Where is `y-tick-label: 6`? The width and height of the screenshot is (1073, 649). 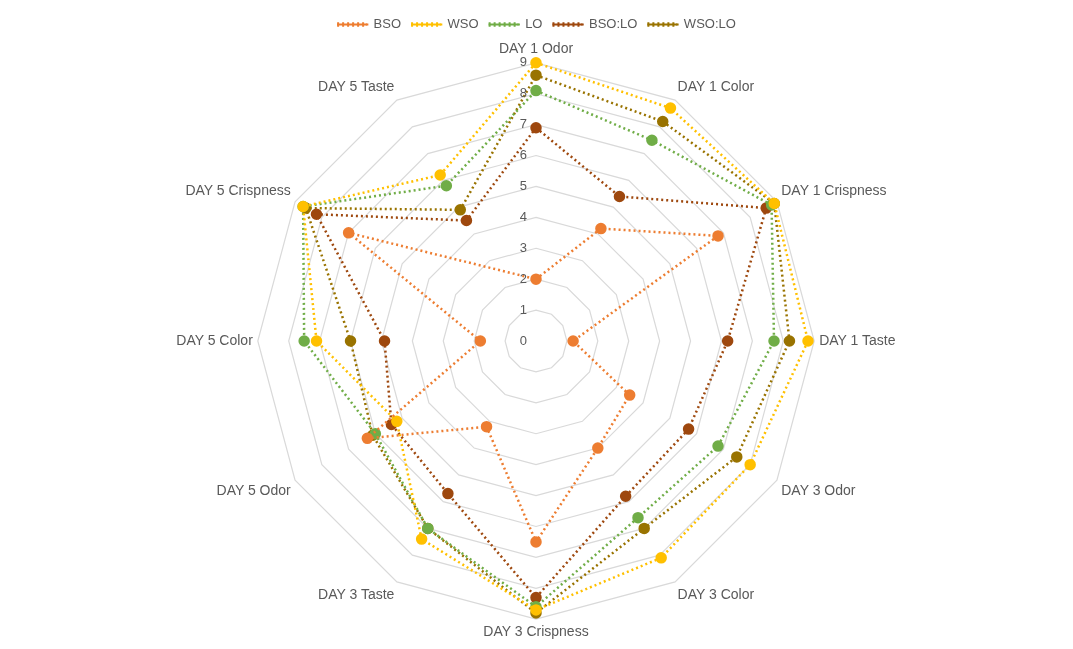 y-tick-label: 6 is located at coordinates (523, 155).